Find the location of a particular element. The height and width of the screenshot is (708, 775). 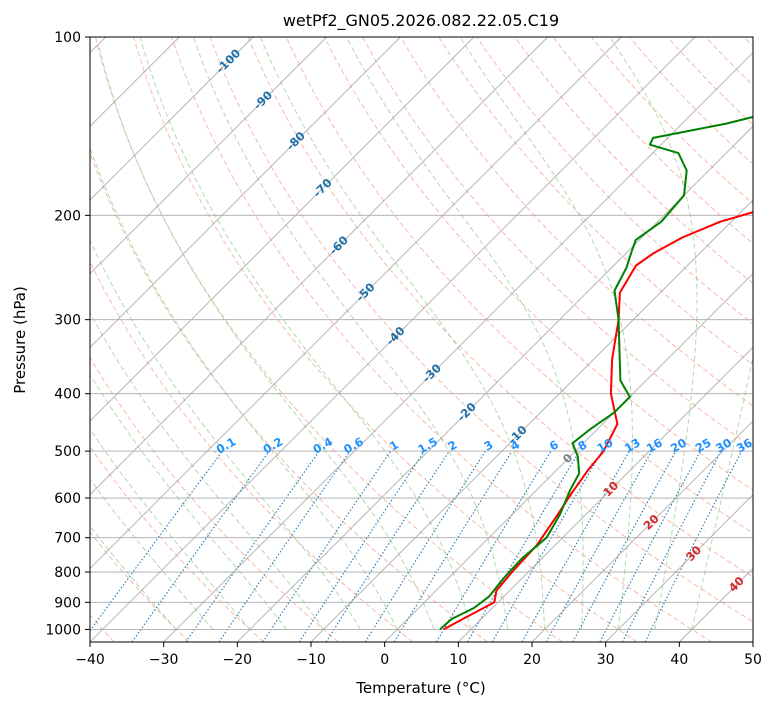

mixing-ratio-label: 36 is located at coordinates (744, 445).